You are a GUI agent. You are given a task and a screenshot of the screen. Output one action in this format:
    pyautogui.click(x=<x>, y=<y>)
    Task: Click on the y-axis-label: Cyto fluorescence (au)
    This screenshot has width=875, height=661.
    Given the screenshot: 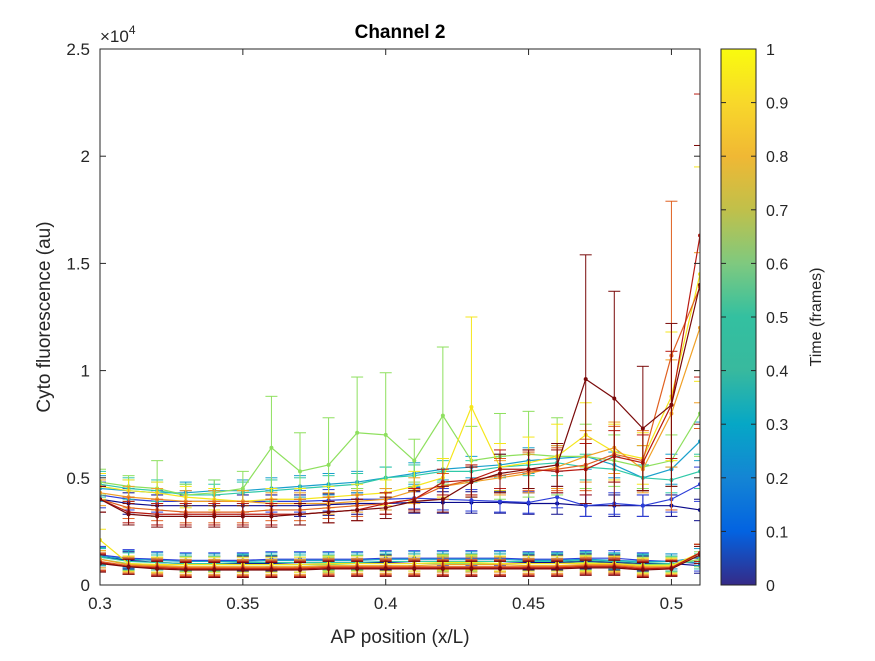 What is the action you would take?
    pyautogui.click(x=44, y=316)
    